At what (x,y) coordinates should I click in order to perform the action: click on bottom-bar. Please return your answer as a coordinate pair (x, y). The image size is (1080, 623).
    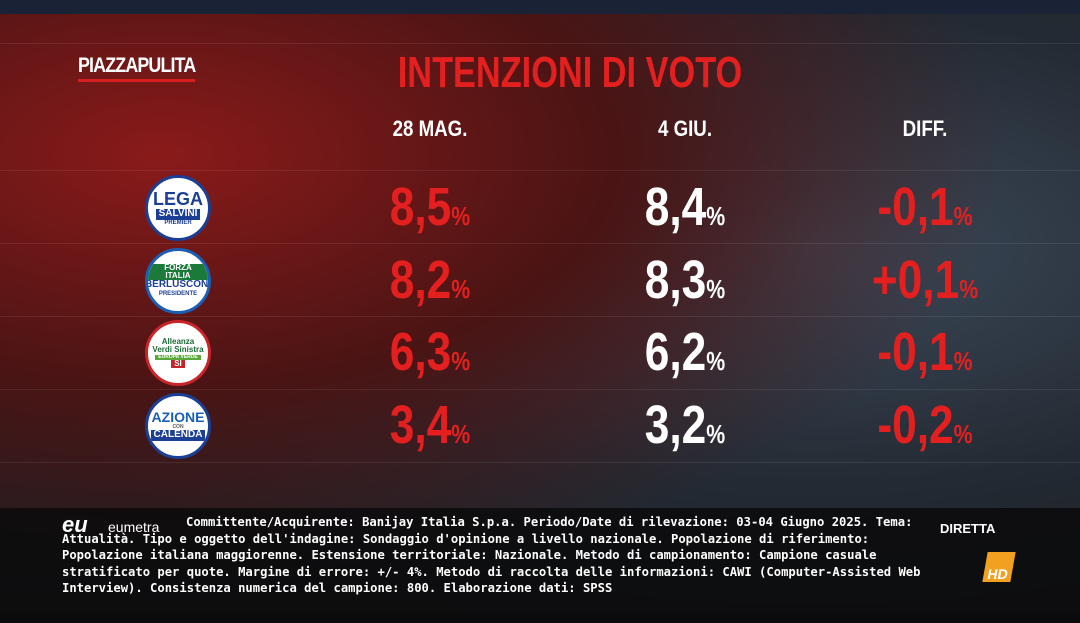
    Looking at the image, I should click on (540, 617).